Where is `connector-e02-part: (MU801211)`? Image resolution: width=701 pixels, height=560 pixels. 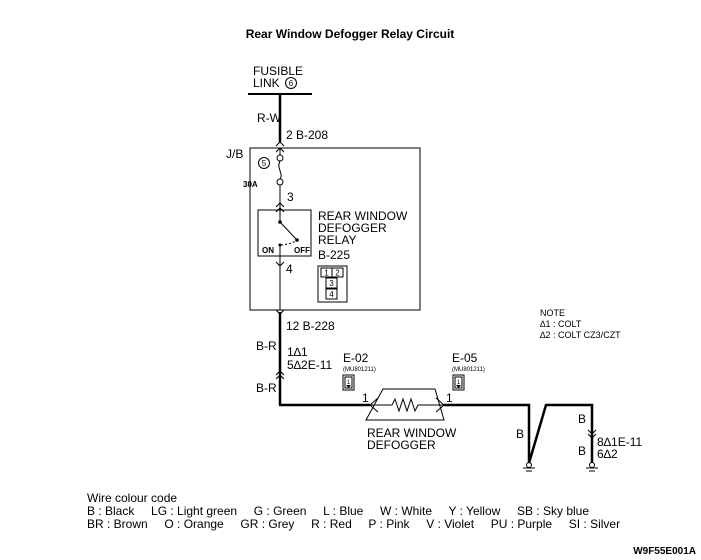 connector-e02-part: (MU801211) is located at coordinates (359, 370).